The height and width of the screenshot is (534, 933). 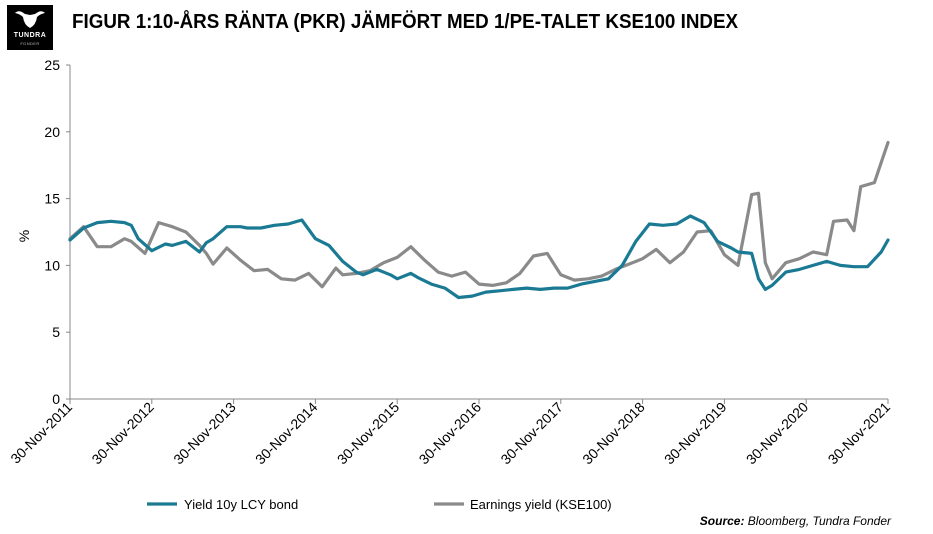 I want to click on source-label: Source:, so click(x=722, y=521).